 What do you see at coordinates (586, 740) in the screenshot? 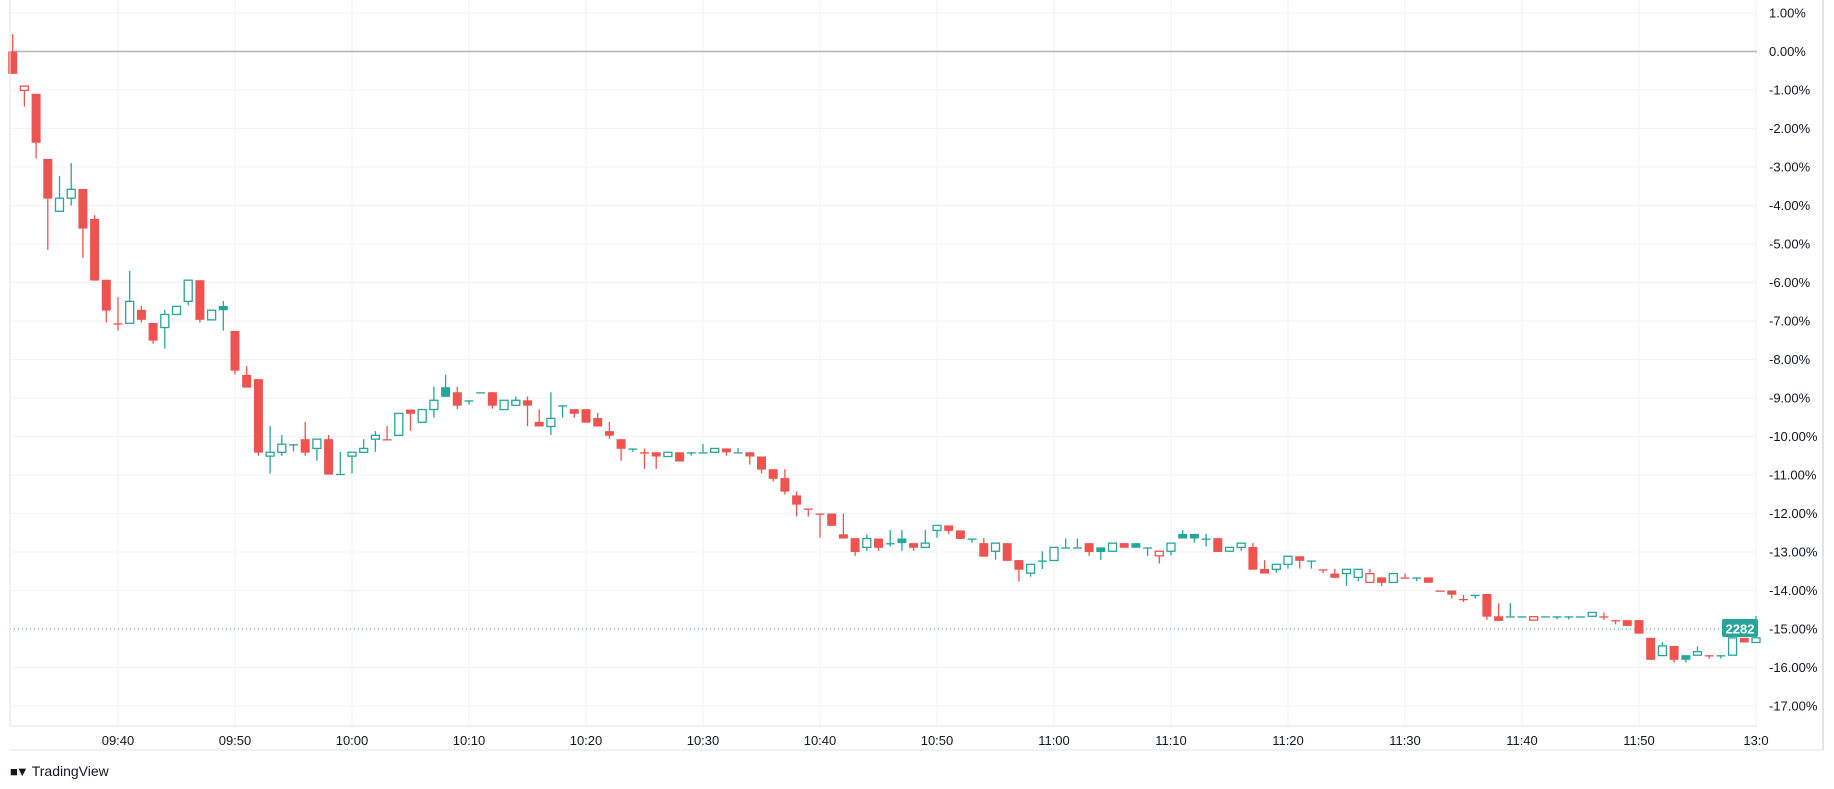
I see `x-tick-label: 10:20` at bounding box center [586, 740].